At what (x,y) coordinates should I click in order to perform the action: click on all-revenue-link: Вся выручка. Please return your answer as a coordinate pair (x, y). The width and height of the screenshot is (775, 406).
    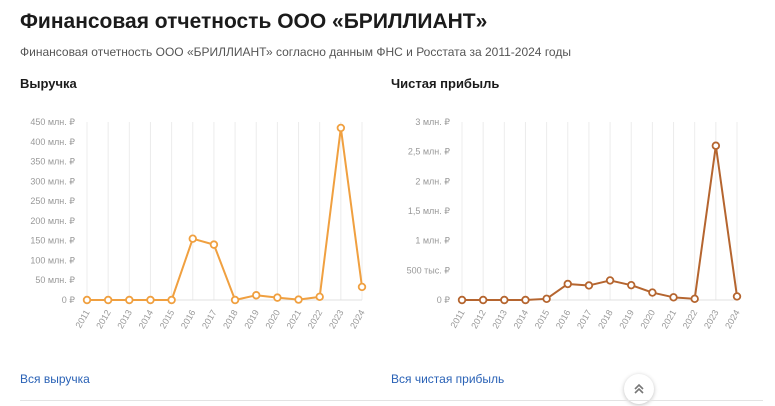
    Looking at the image, I should click on (55, 379).